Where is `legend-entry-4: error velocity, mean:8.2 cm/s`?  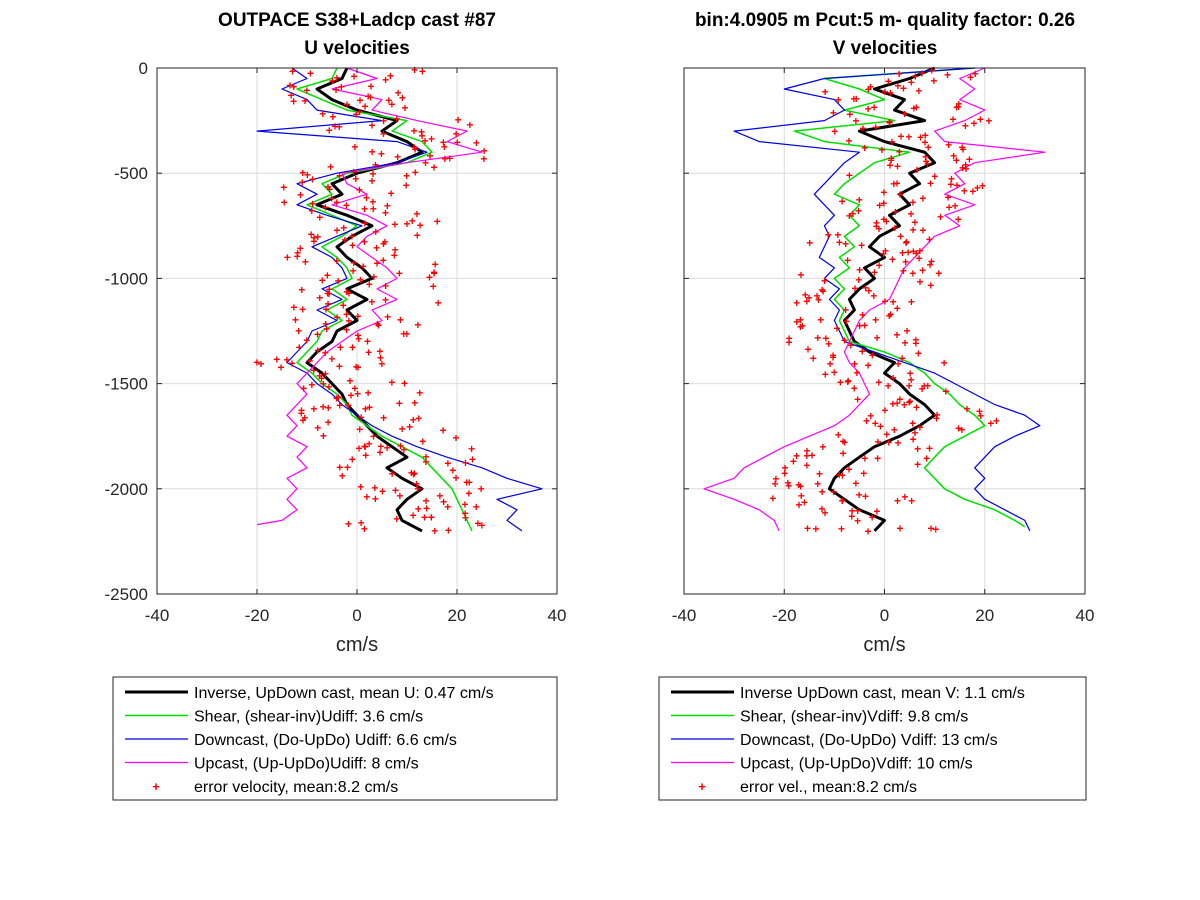 legend-entry-4: error velocity, mean:8.2 cm/s is located at coordinates (296, 787).